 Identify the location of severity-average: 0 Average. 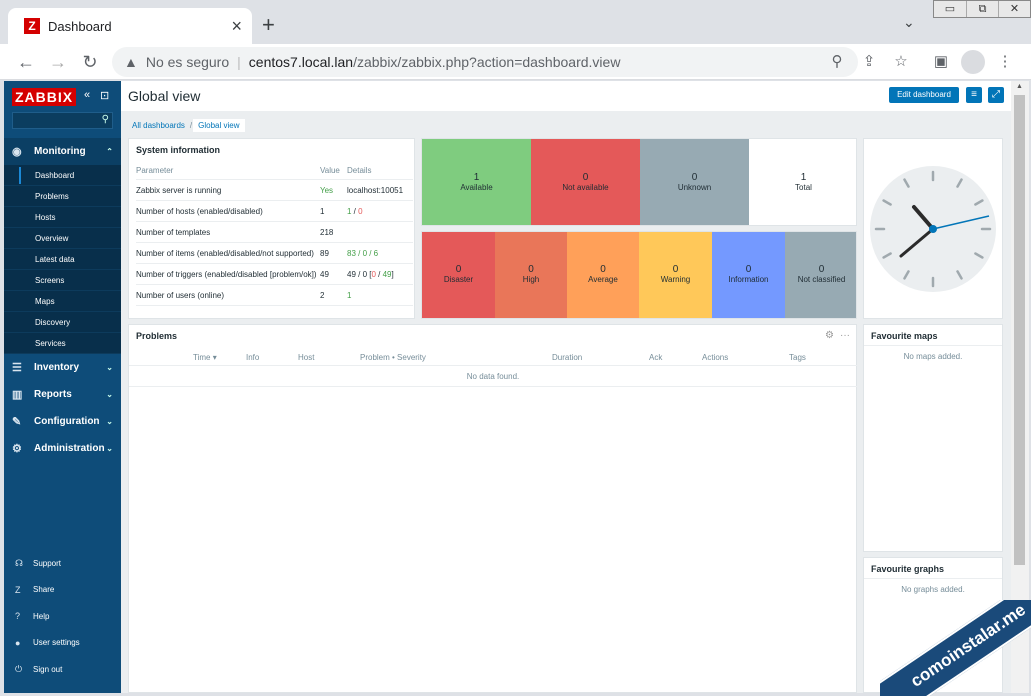
(603, 275).